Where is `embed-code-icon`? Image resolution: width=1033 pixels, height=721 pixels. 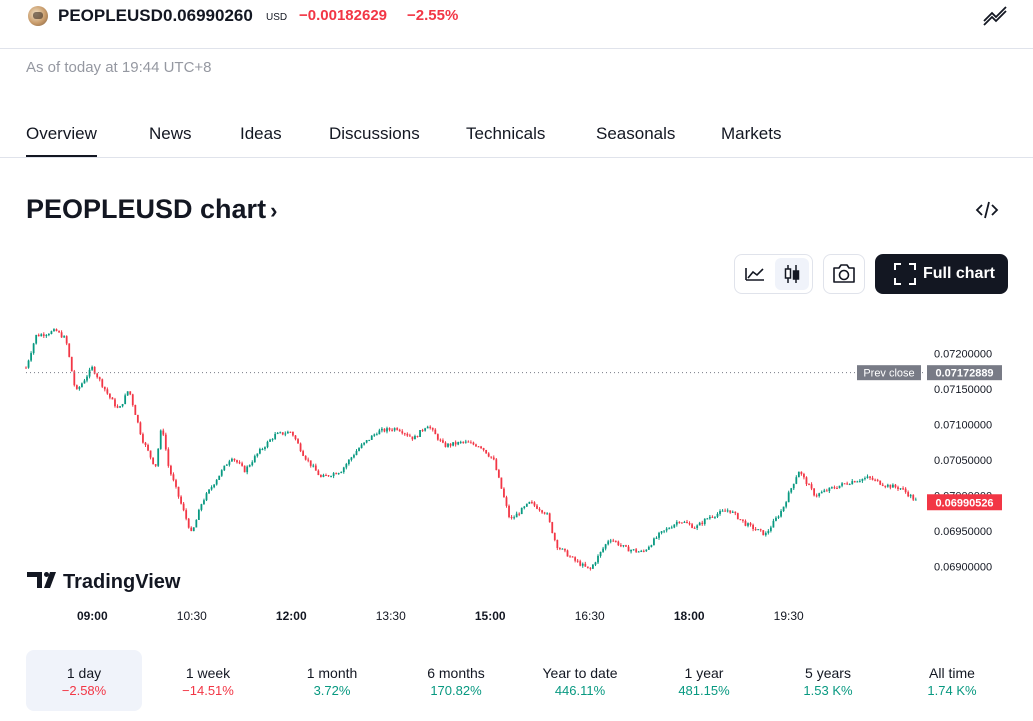
embed-code-icon is located at coordinates (987, 210).